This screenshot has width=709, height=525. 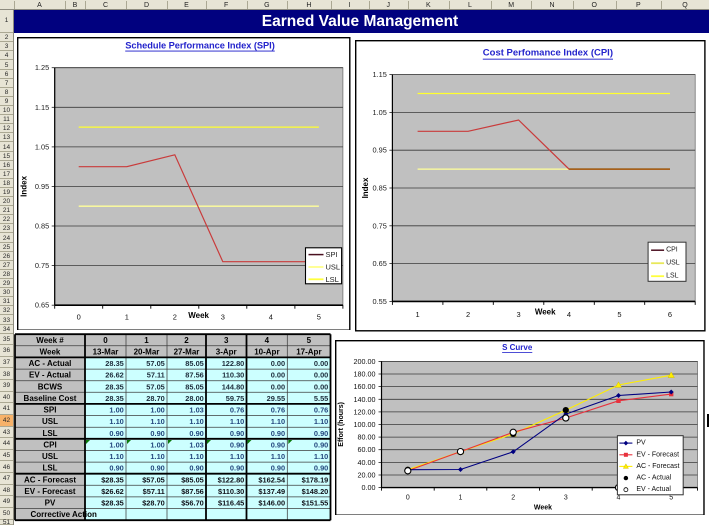 What do you see at coordinates (367, 436) in the screenshot?
I see `svg-text: 80.00` at bounding box center [367, 436].